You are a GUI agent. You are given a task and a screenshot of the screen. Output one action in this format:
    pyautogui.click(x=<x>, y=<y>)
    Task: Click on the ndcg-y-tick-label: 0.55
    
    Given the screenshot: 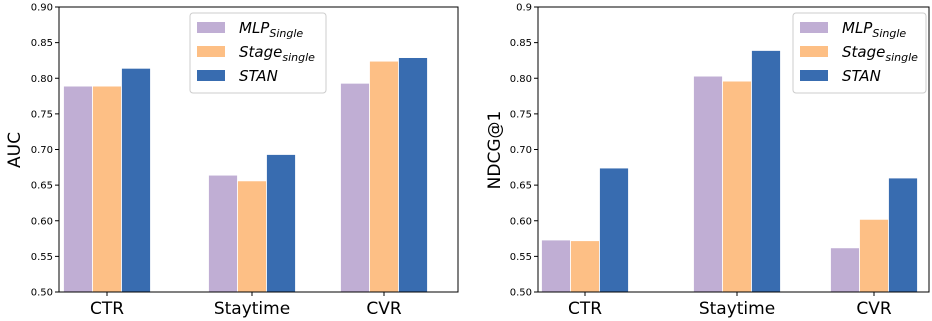 What is the action you would take?
    pyautogui.click(x=521, y=257)
    